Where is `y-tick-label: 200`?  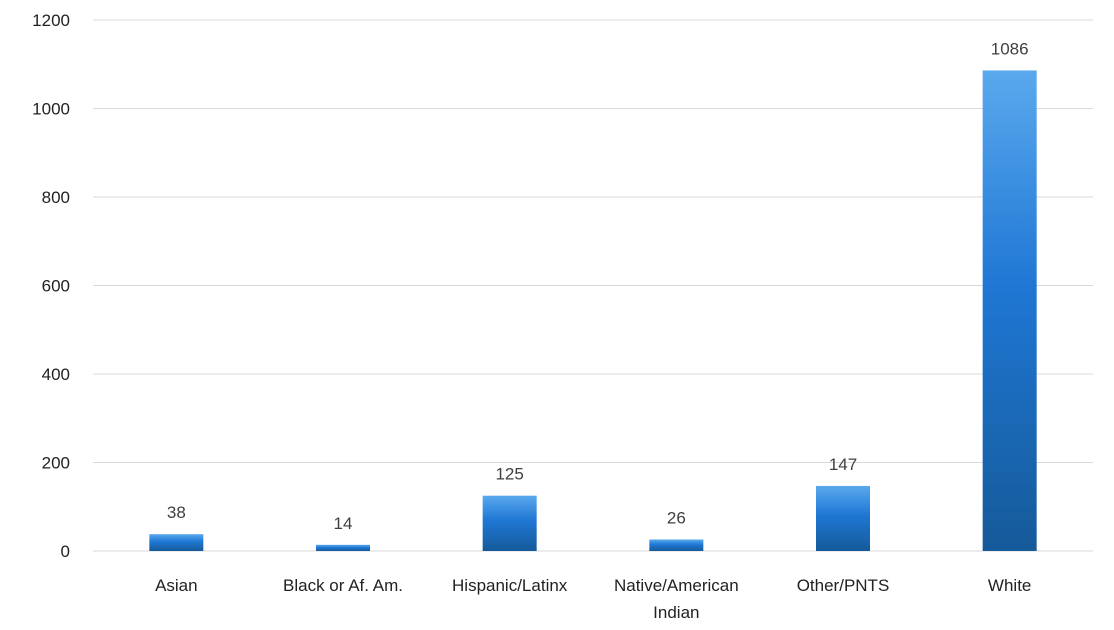
y-tick-label: 200 is located at coordinates (56, 463).